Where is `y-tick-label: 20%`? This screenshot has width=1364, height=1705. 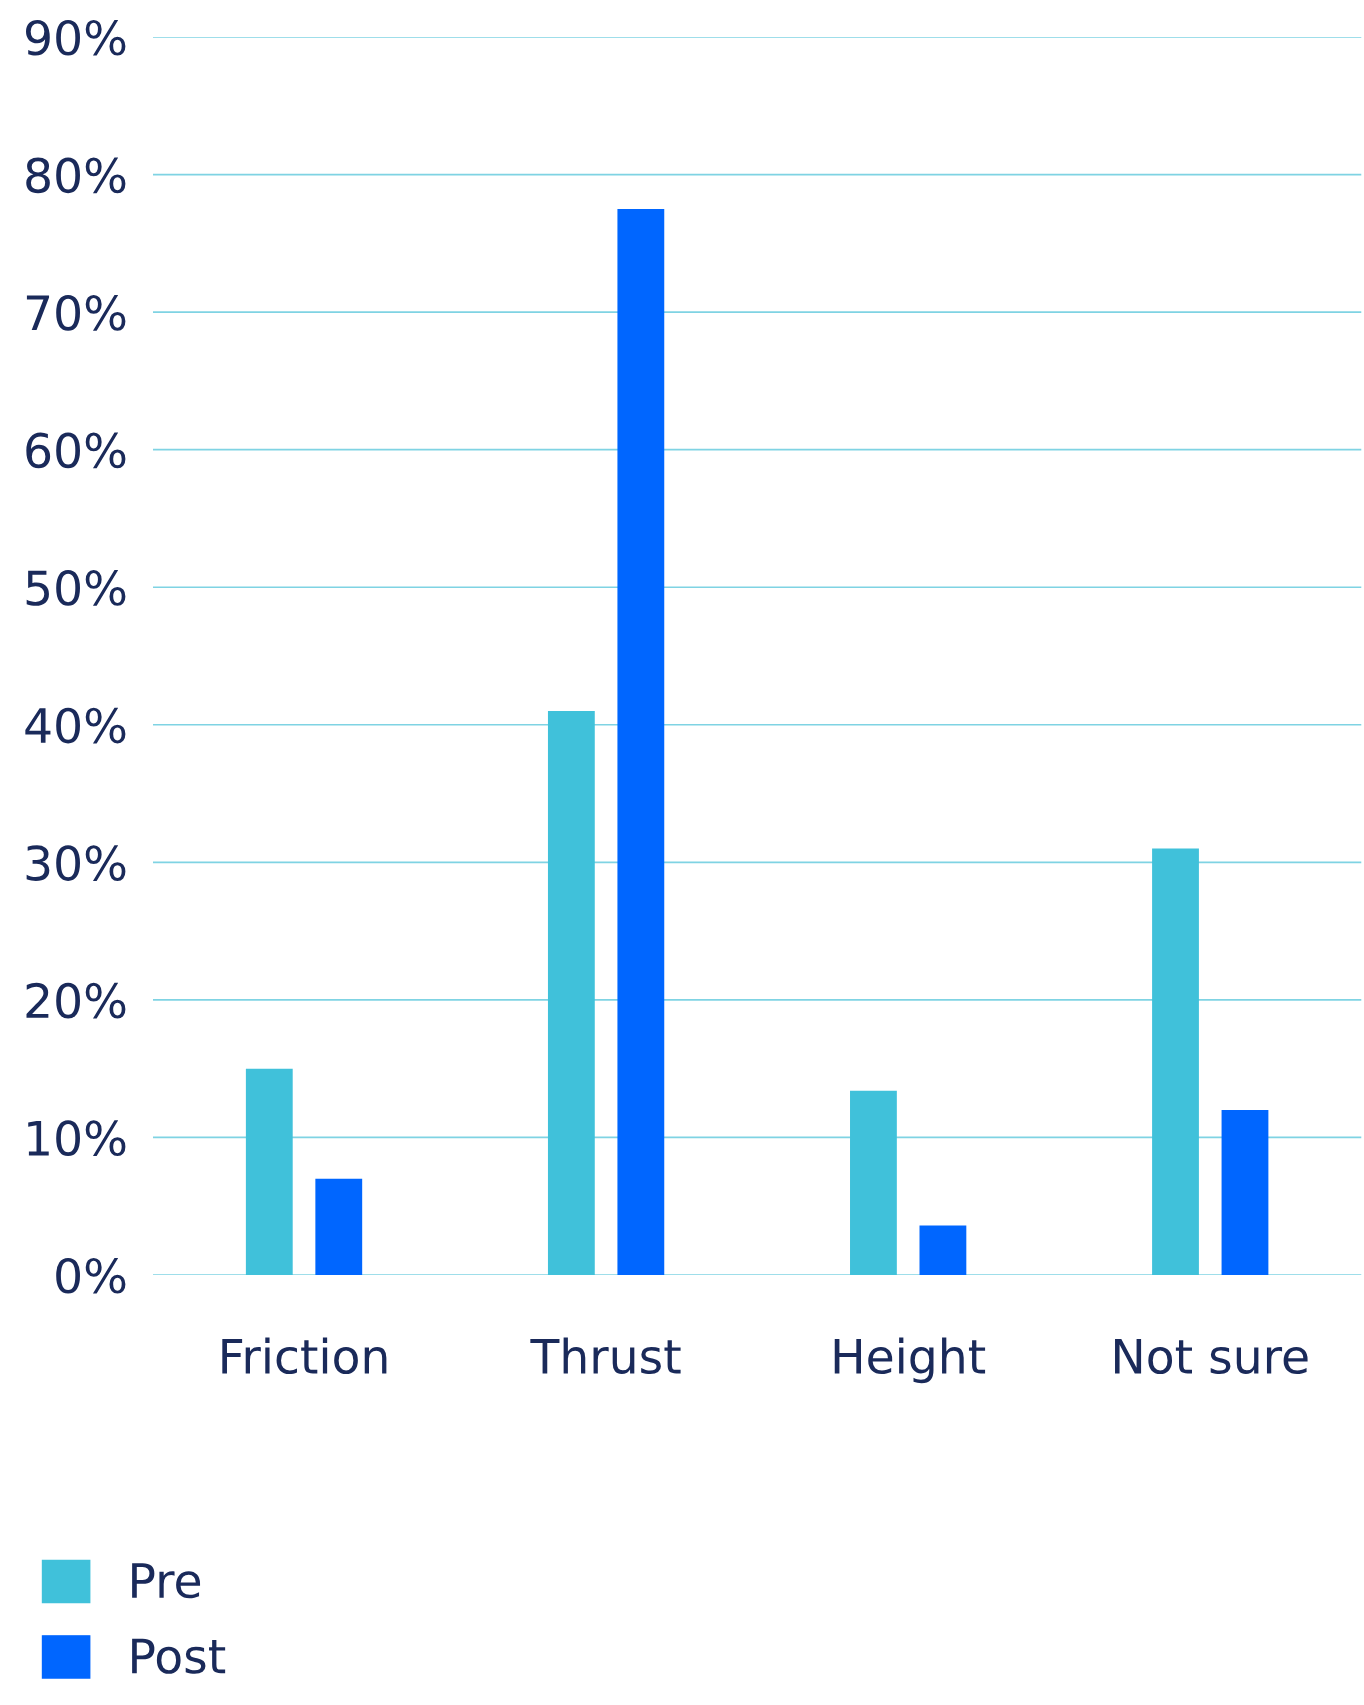 y-tick-label: 20% is located at coordinates (76, 1000).